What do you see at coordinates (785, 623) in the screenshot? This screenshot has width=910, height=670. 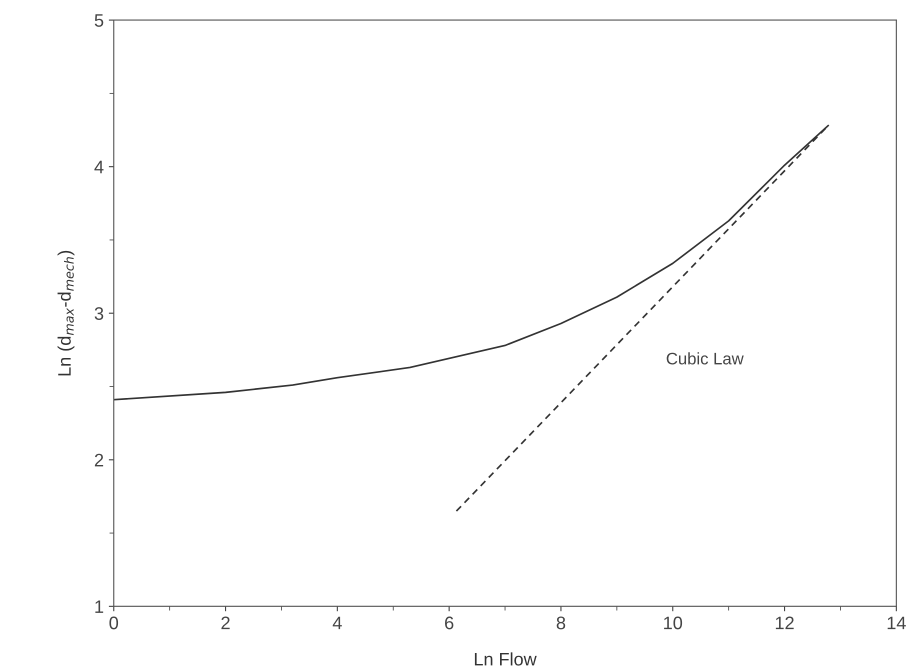 I see `x-tick-label: 12` at bounding box center [785, 623].